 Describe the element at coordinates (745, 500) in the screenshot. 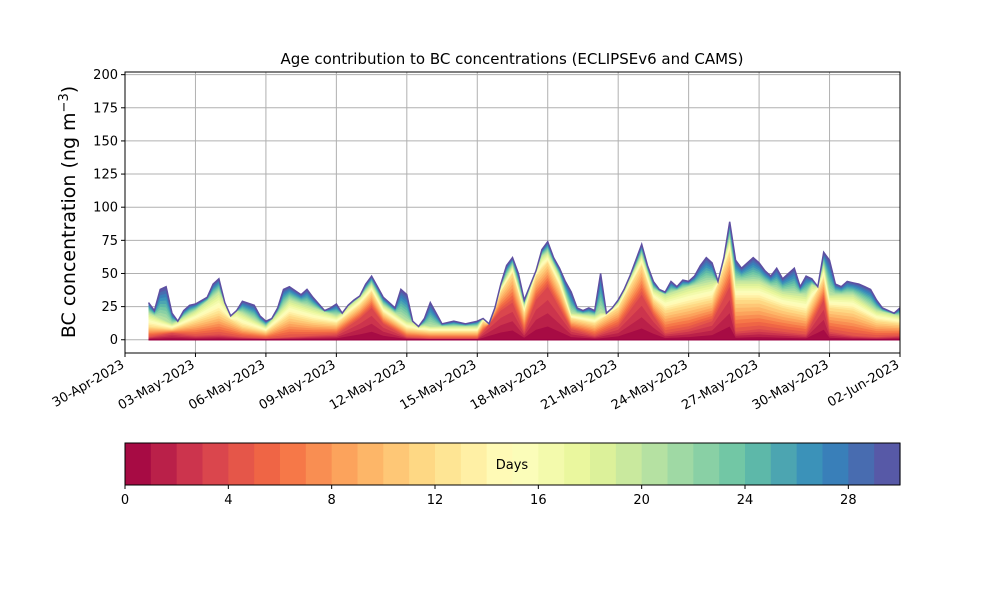

I see `colorbar-tick-label: 24` at that location.